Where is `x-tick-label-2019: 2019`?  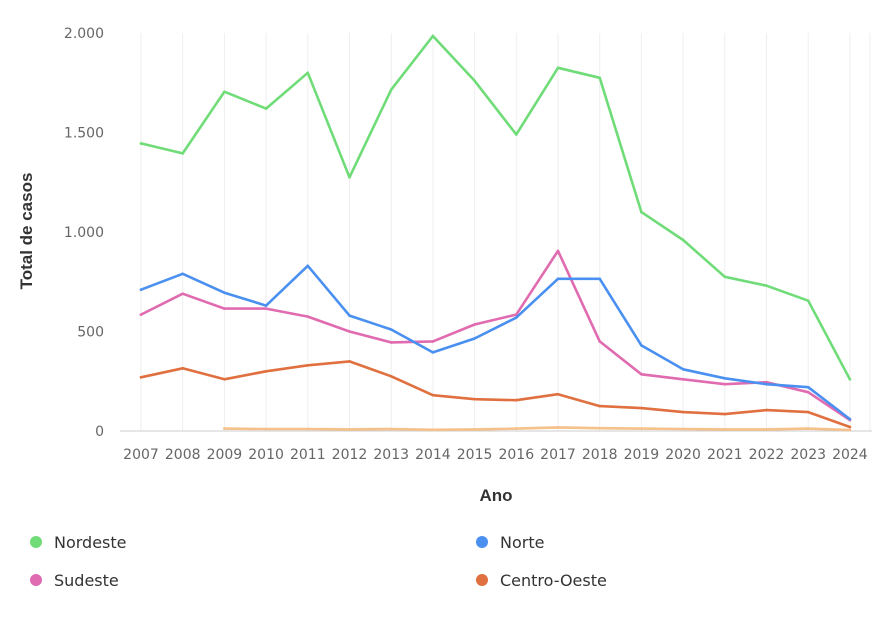 x-tick-label-2019: 2019 is located at coordinates (642, 455).